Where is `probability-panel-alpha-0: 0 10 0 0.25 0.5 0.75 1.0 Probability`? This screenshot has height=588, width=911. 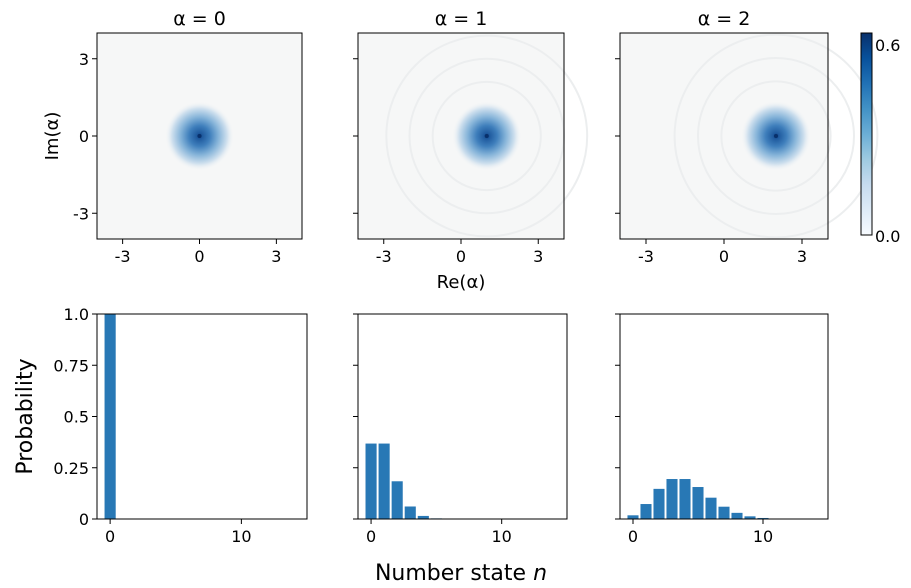 probability-panel-alpha-0: 0 10 0 0.25 0.5 0.75 1.0 Probability is located at coordinates (160, 425).